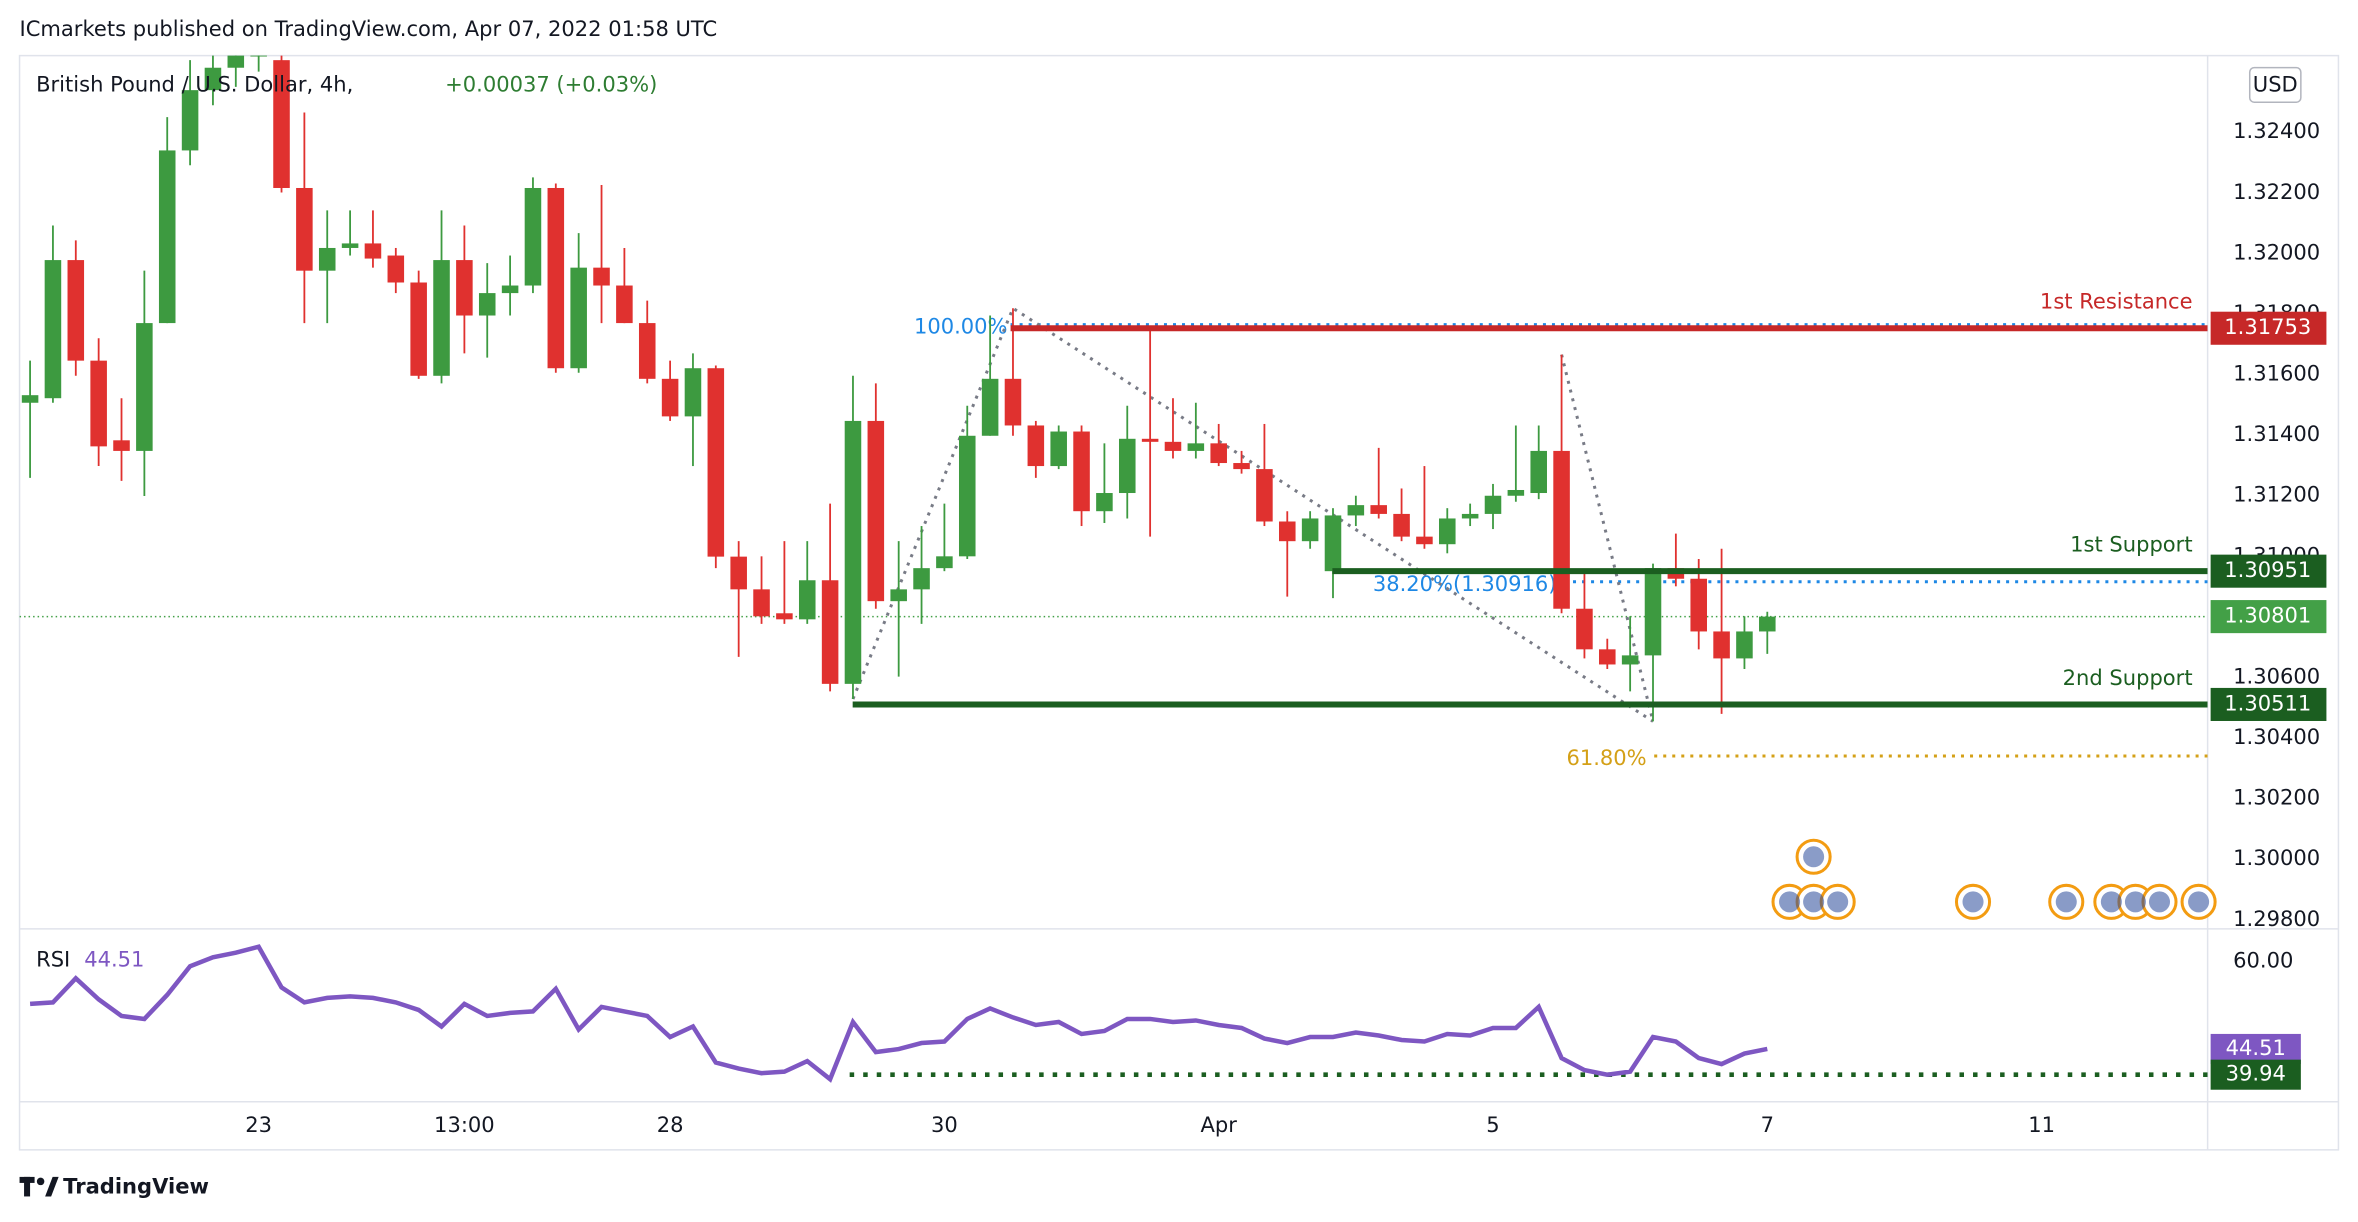  What do you see at coordinates (39, 1186) in the screenshot?
I see `logo` at bounding box center [39, 1186].